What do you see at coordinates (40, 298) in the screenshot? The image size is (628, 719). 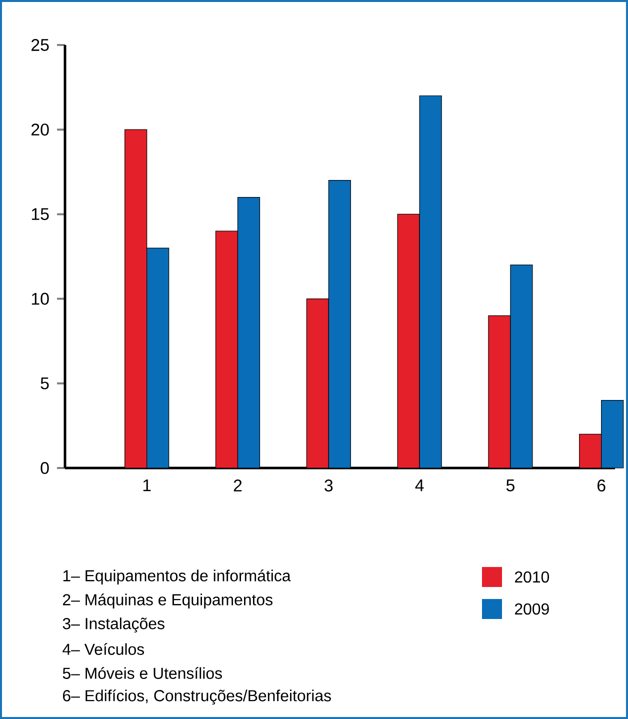 I see `y-tick-label: 10` at bounding box center [40, 298].